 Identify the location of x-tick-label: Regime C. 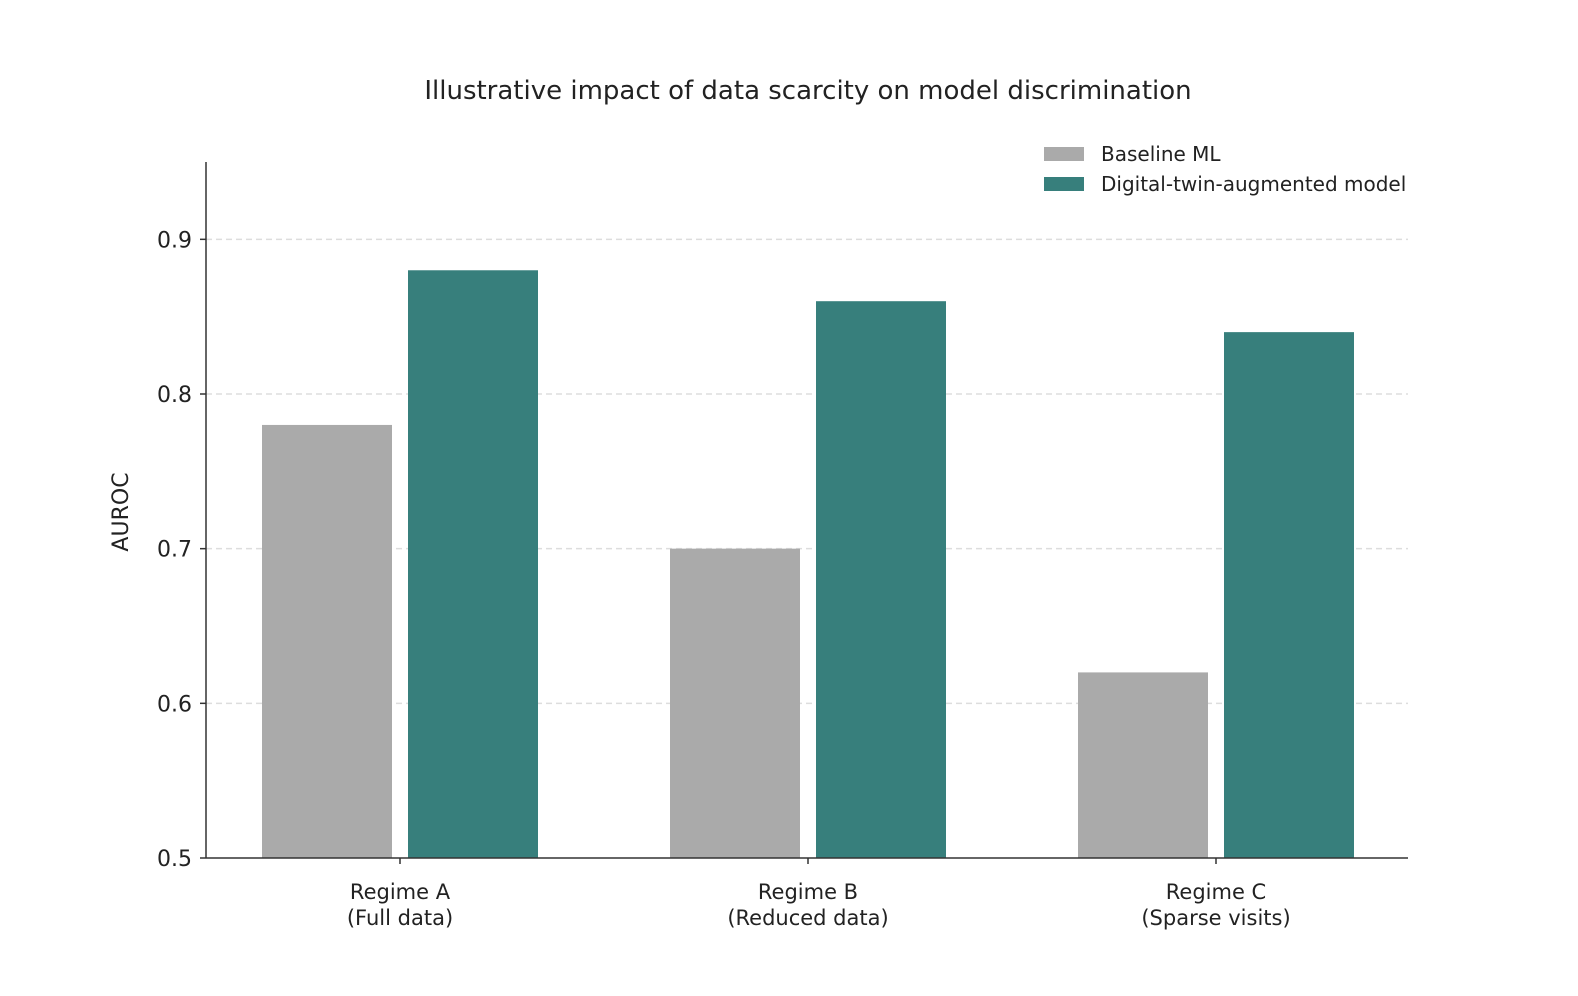
(1216, 892).